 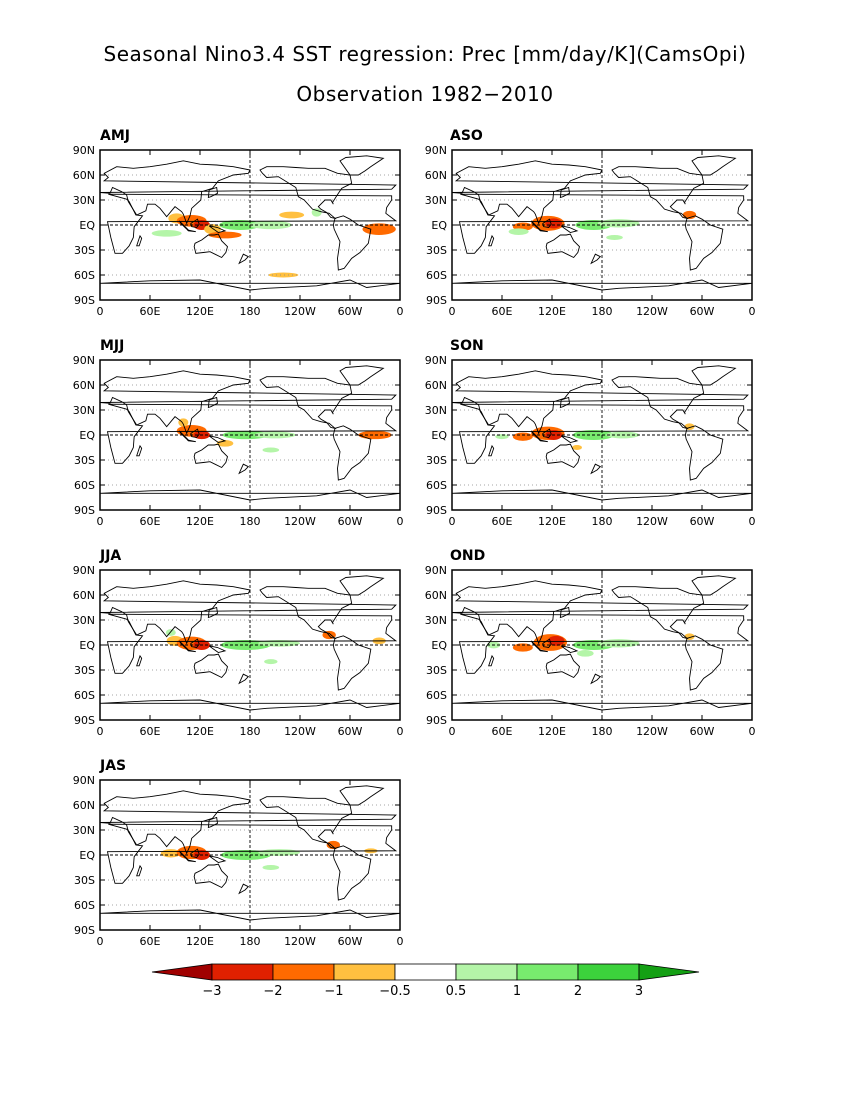 I want to click on colorbar-label: 2, so click(x=578, y=991).